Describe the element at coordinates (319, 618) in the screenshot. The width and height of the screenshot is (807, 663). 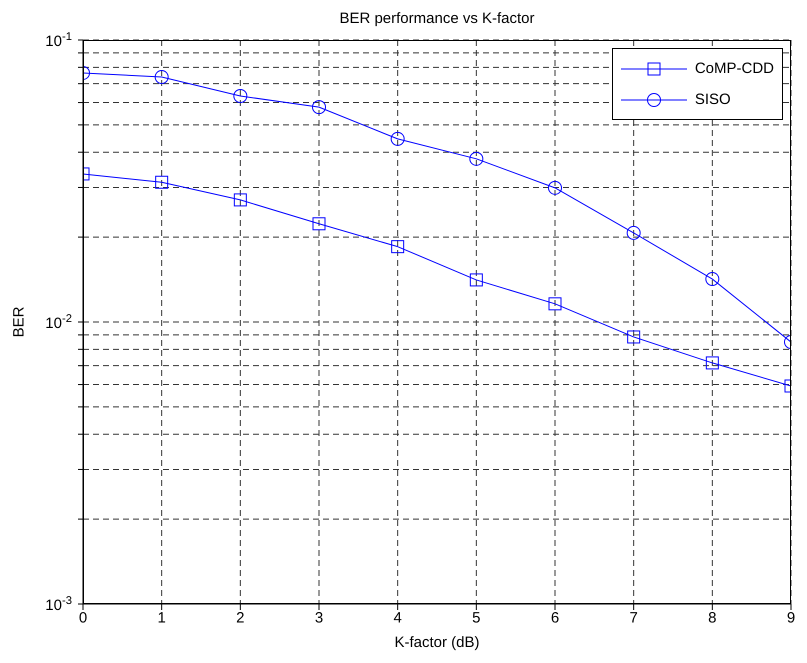
I see `x-tick-label: 3` at that location.